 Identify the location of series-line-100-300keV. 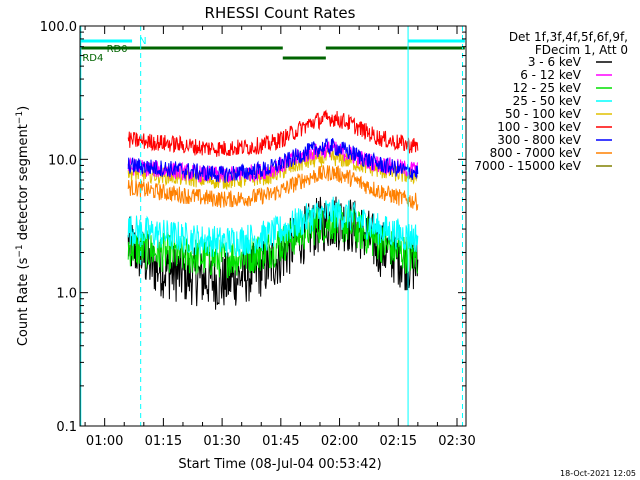
(273, 133).